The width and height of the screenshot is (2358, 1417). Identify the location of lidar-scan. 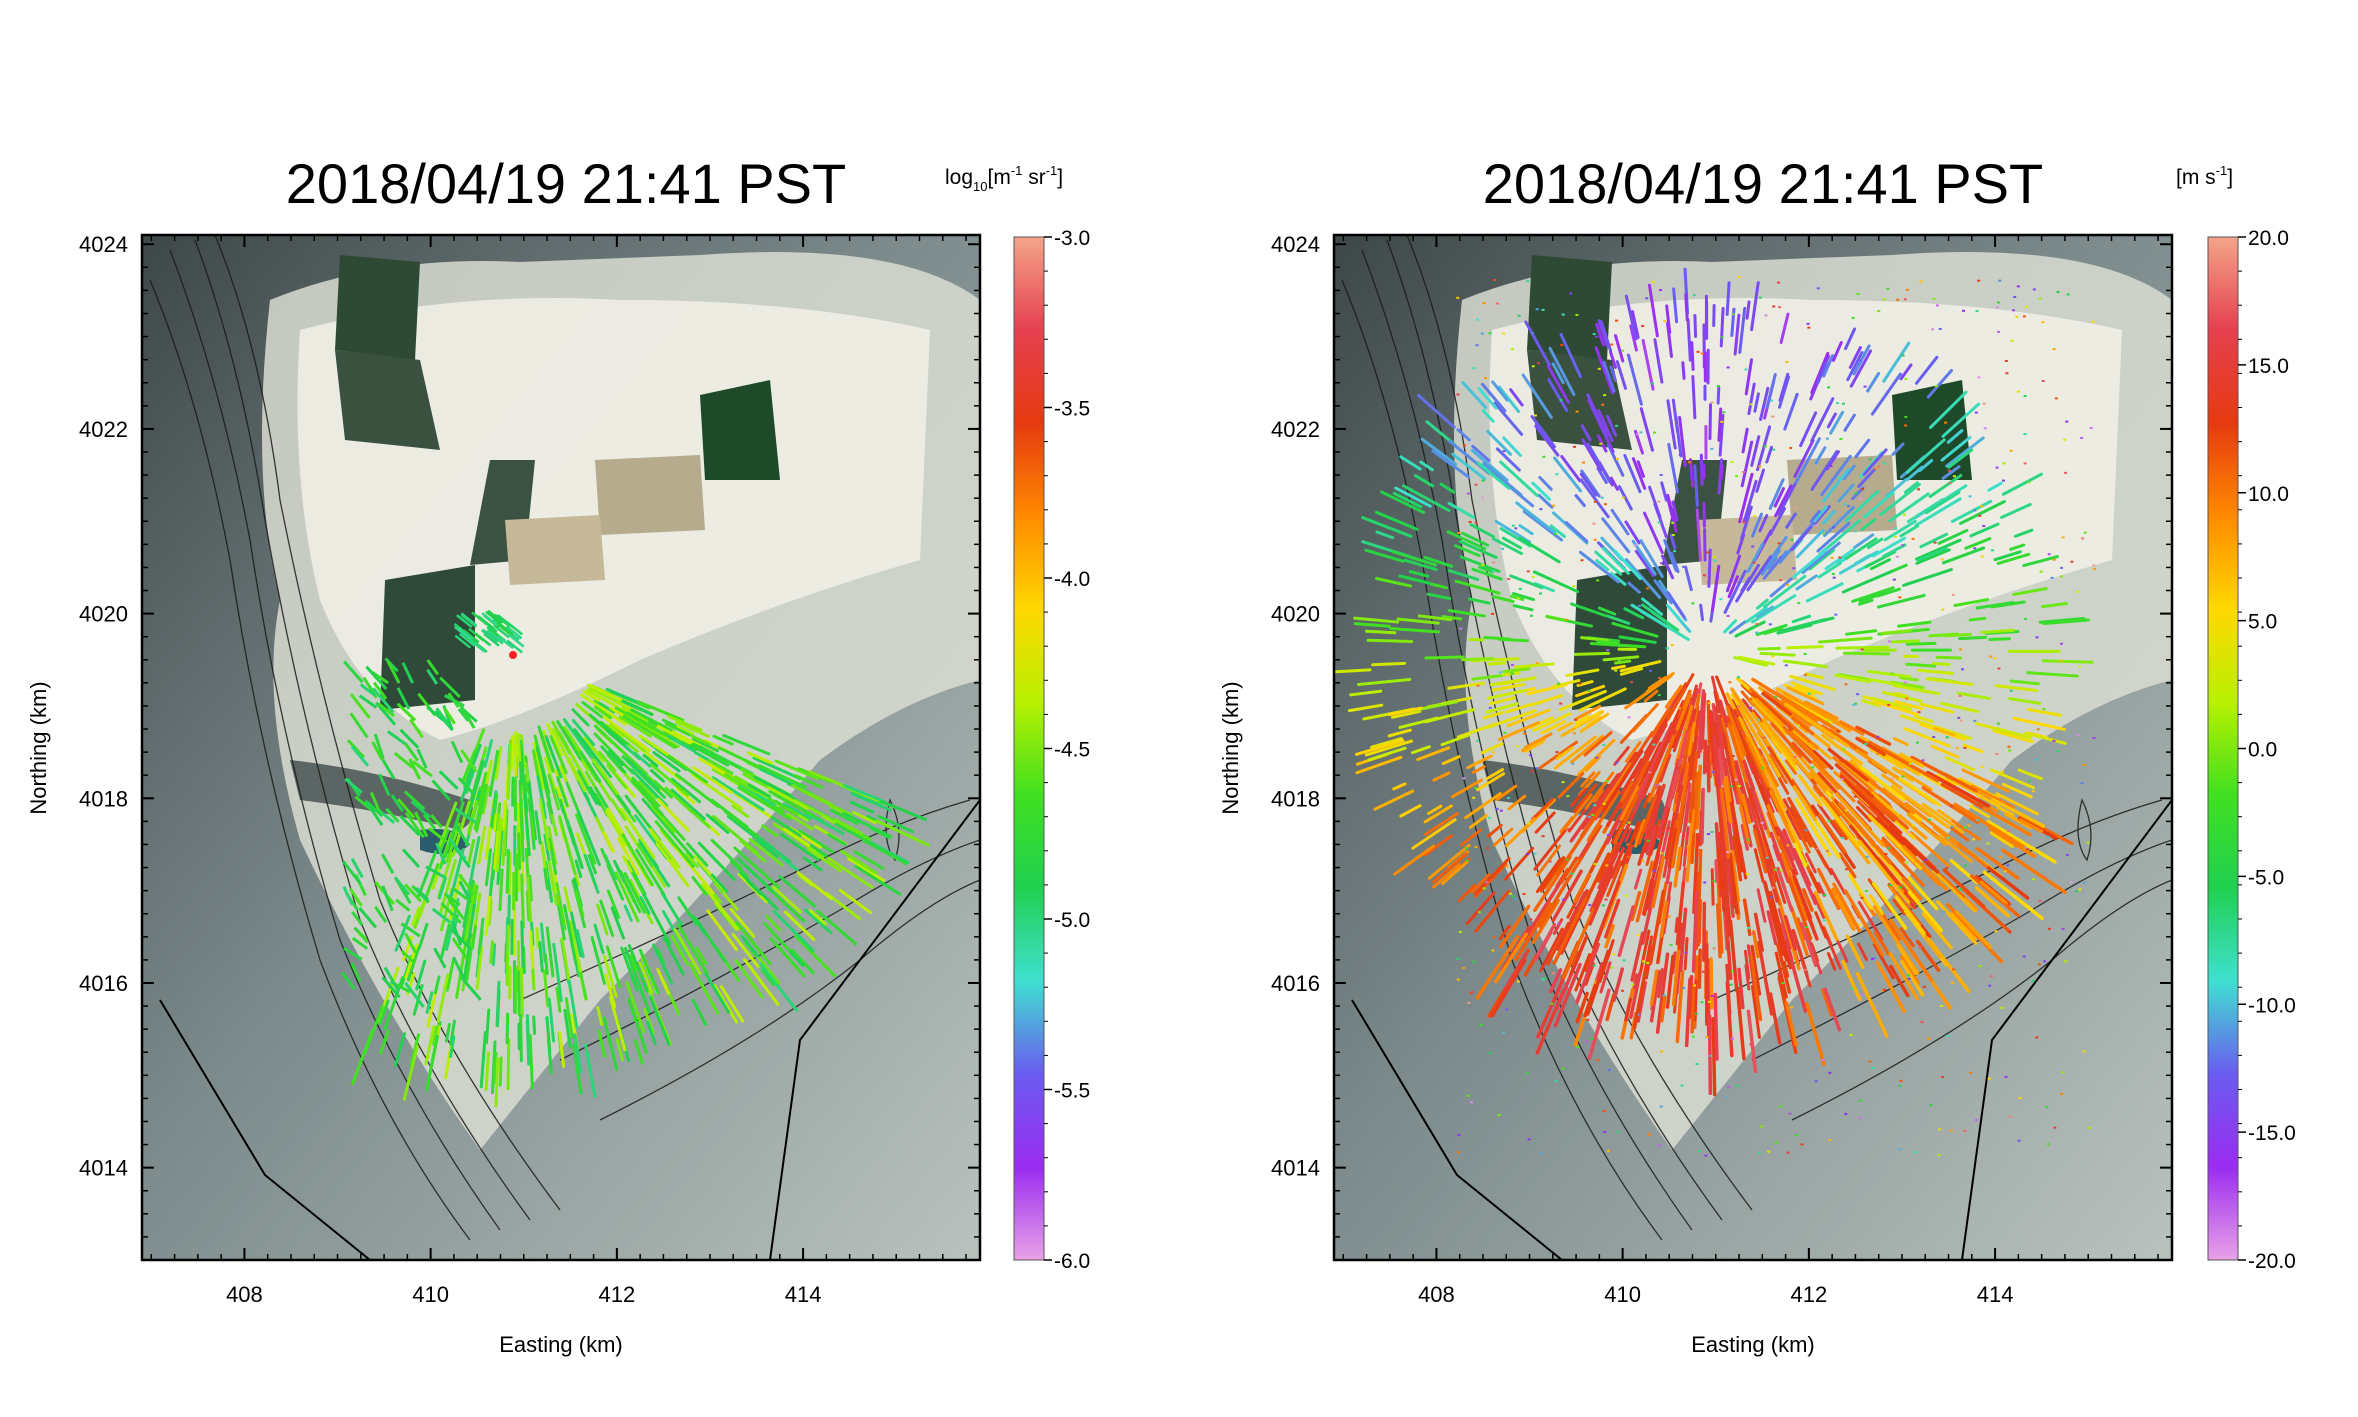
(635, 858).